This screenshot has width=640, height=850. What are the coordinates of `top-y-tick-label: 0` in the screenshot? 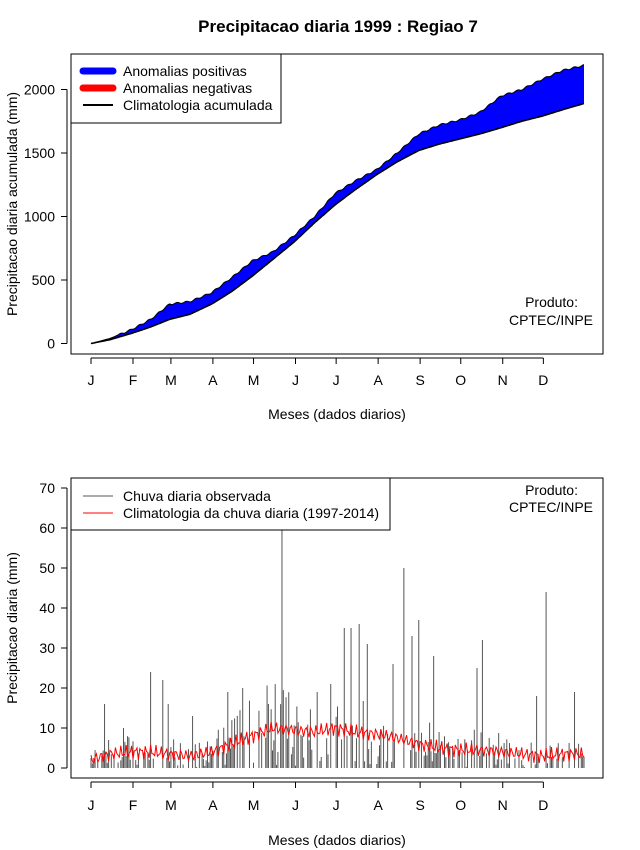 It's located at (51, 344).